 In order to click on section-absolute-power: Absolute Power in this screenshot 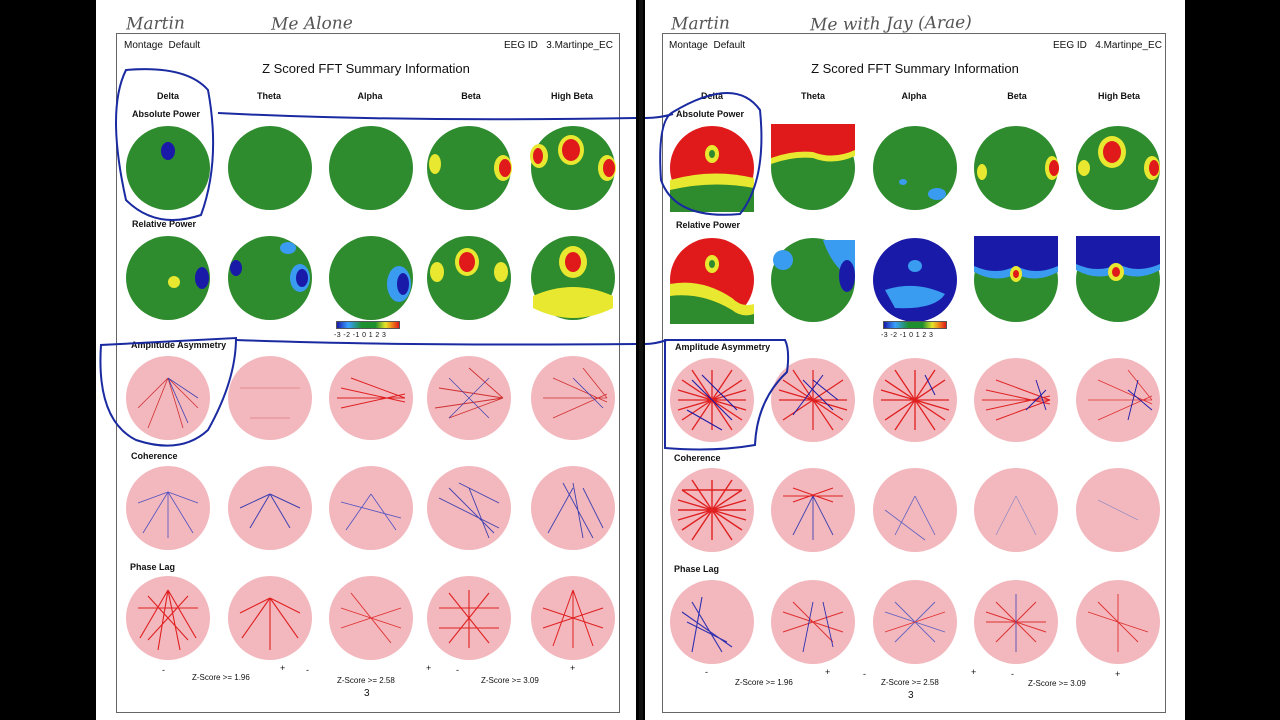, I will do `click(166, 114)`.